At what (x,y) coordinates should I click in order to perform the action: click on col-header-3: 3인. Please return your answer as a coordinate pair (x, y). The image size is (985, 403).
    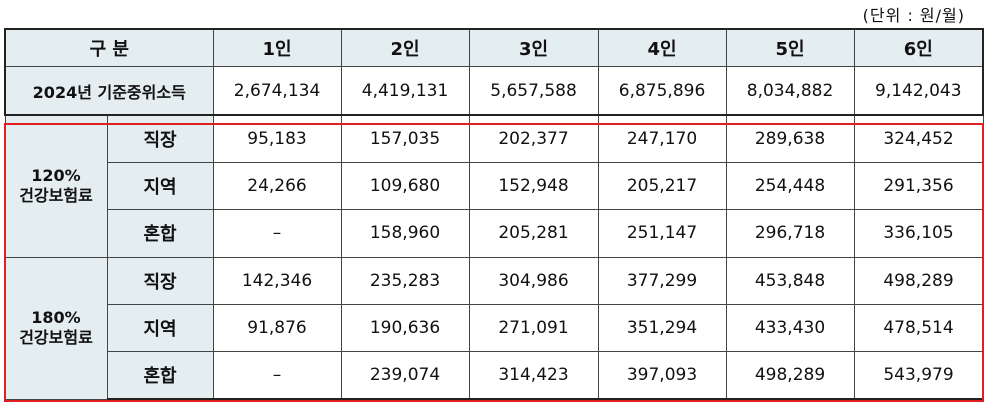
    Looking at the image, I should click on (533, 47).